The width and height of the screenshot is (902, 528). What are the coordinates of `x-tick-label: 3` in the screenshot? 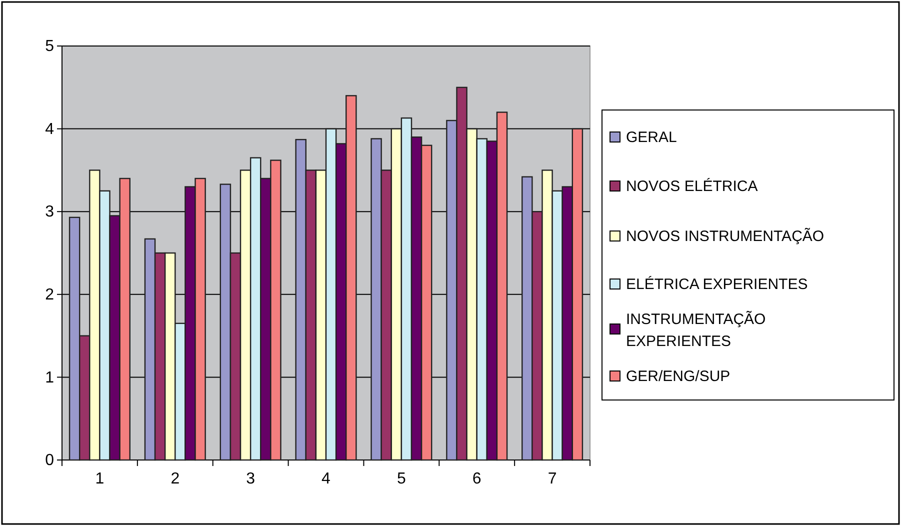 It's located at (251, 479).